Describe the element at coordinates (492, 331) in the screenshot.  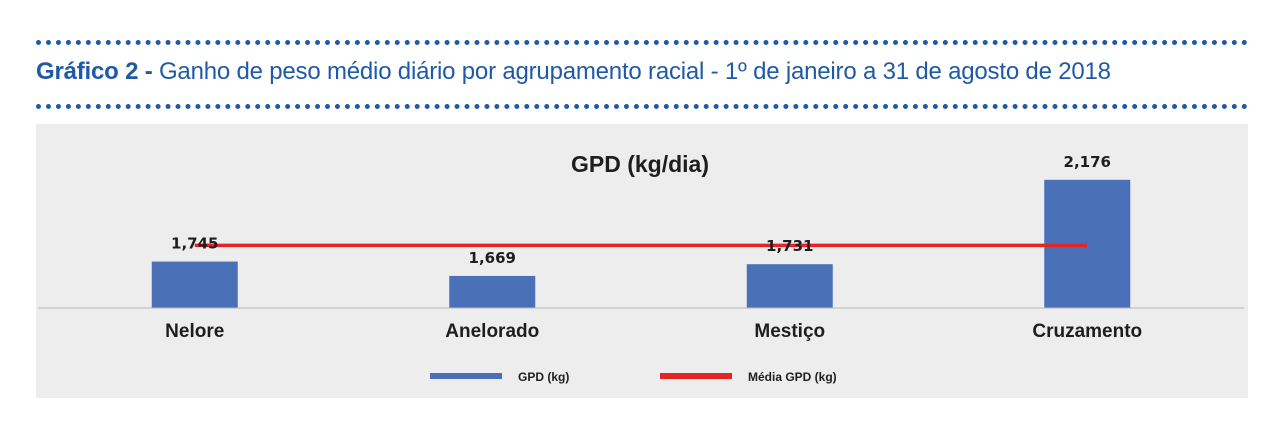
I see `category-label: Anelorado` at that location.